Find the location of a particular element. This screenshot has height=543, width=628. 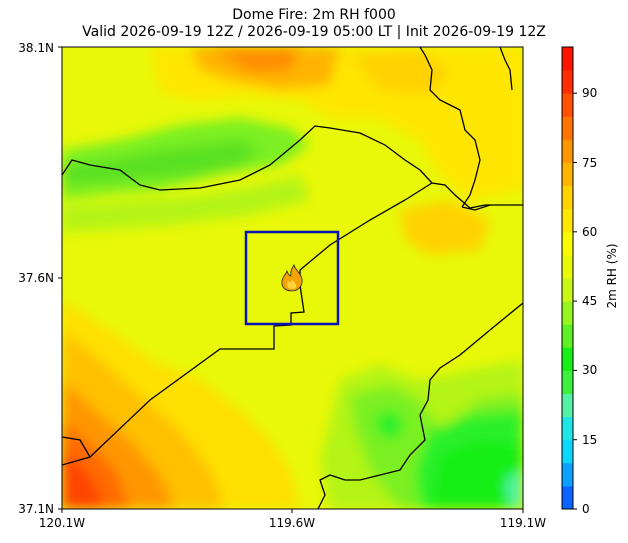

lat-label-mid: 37.6N is located at coordinates (36, 278).